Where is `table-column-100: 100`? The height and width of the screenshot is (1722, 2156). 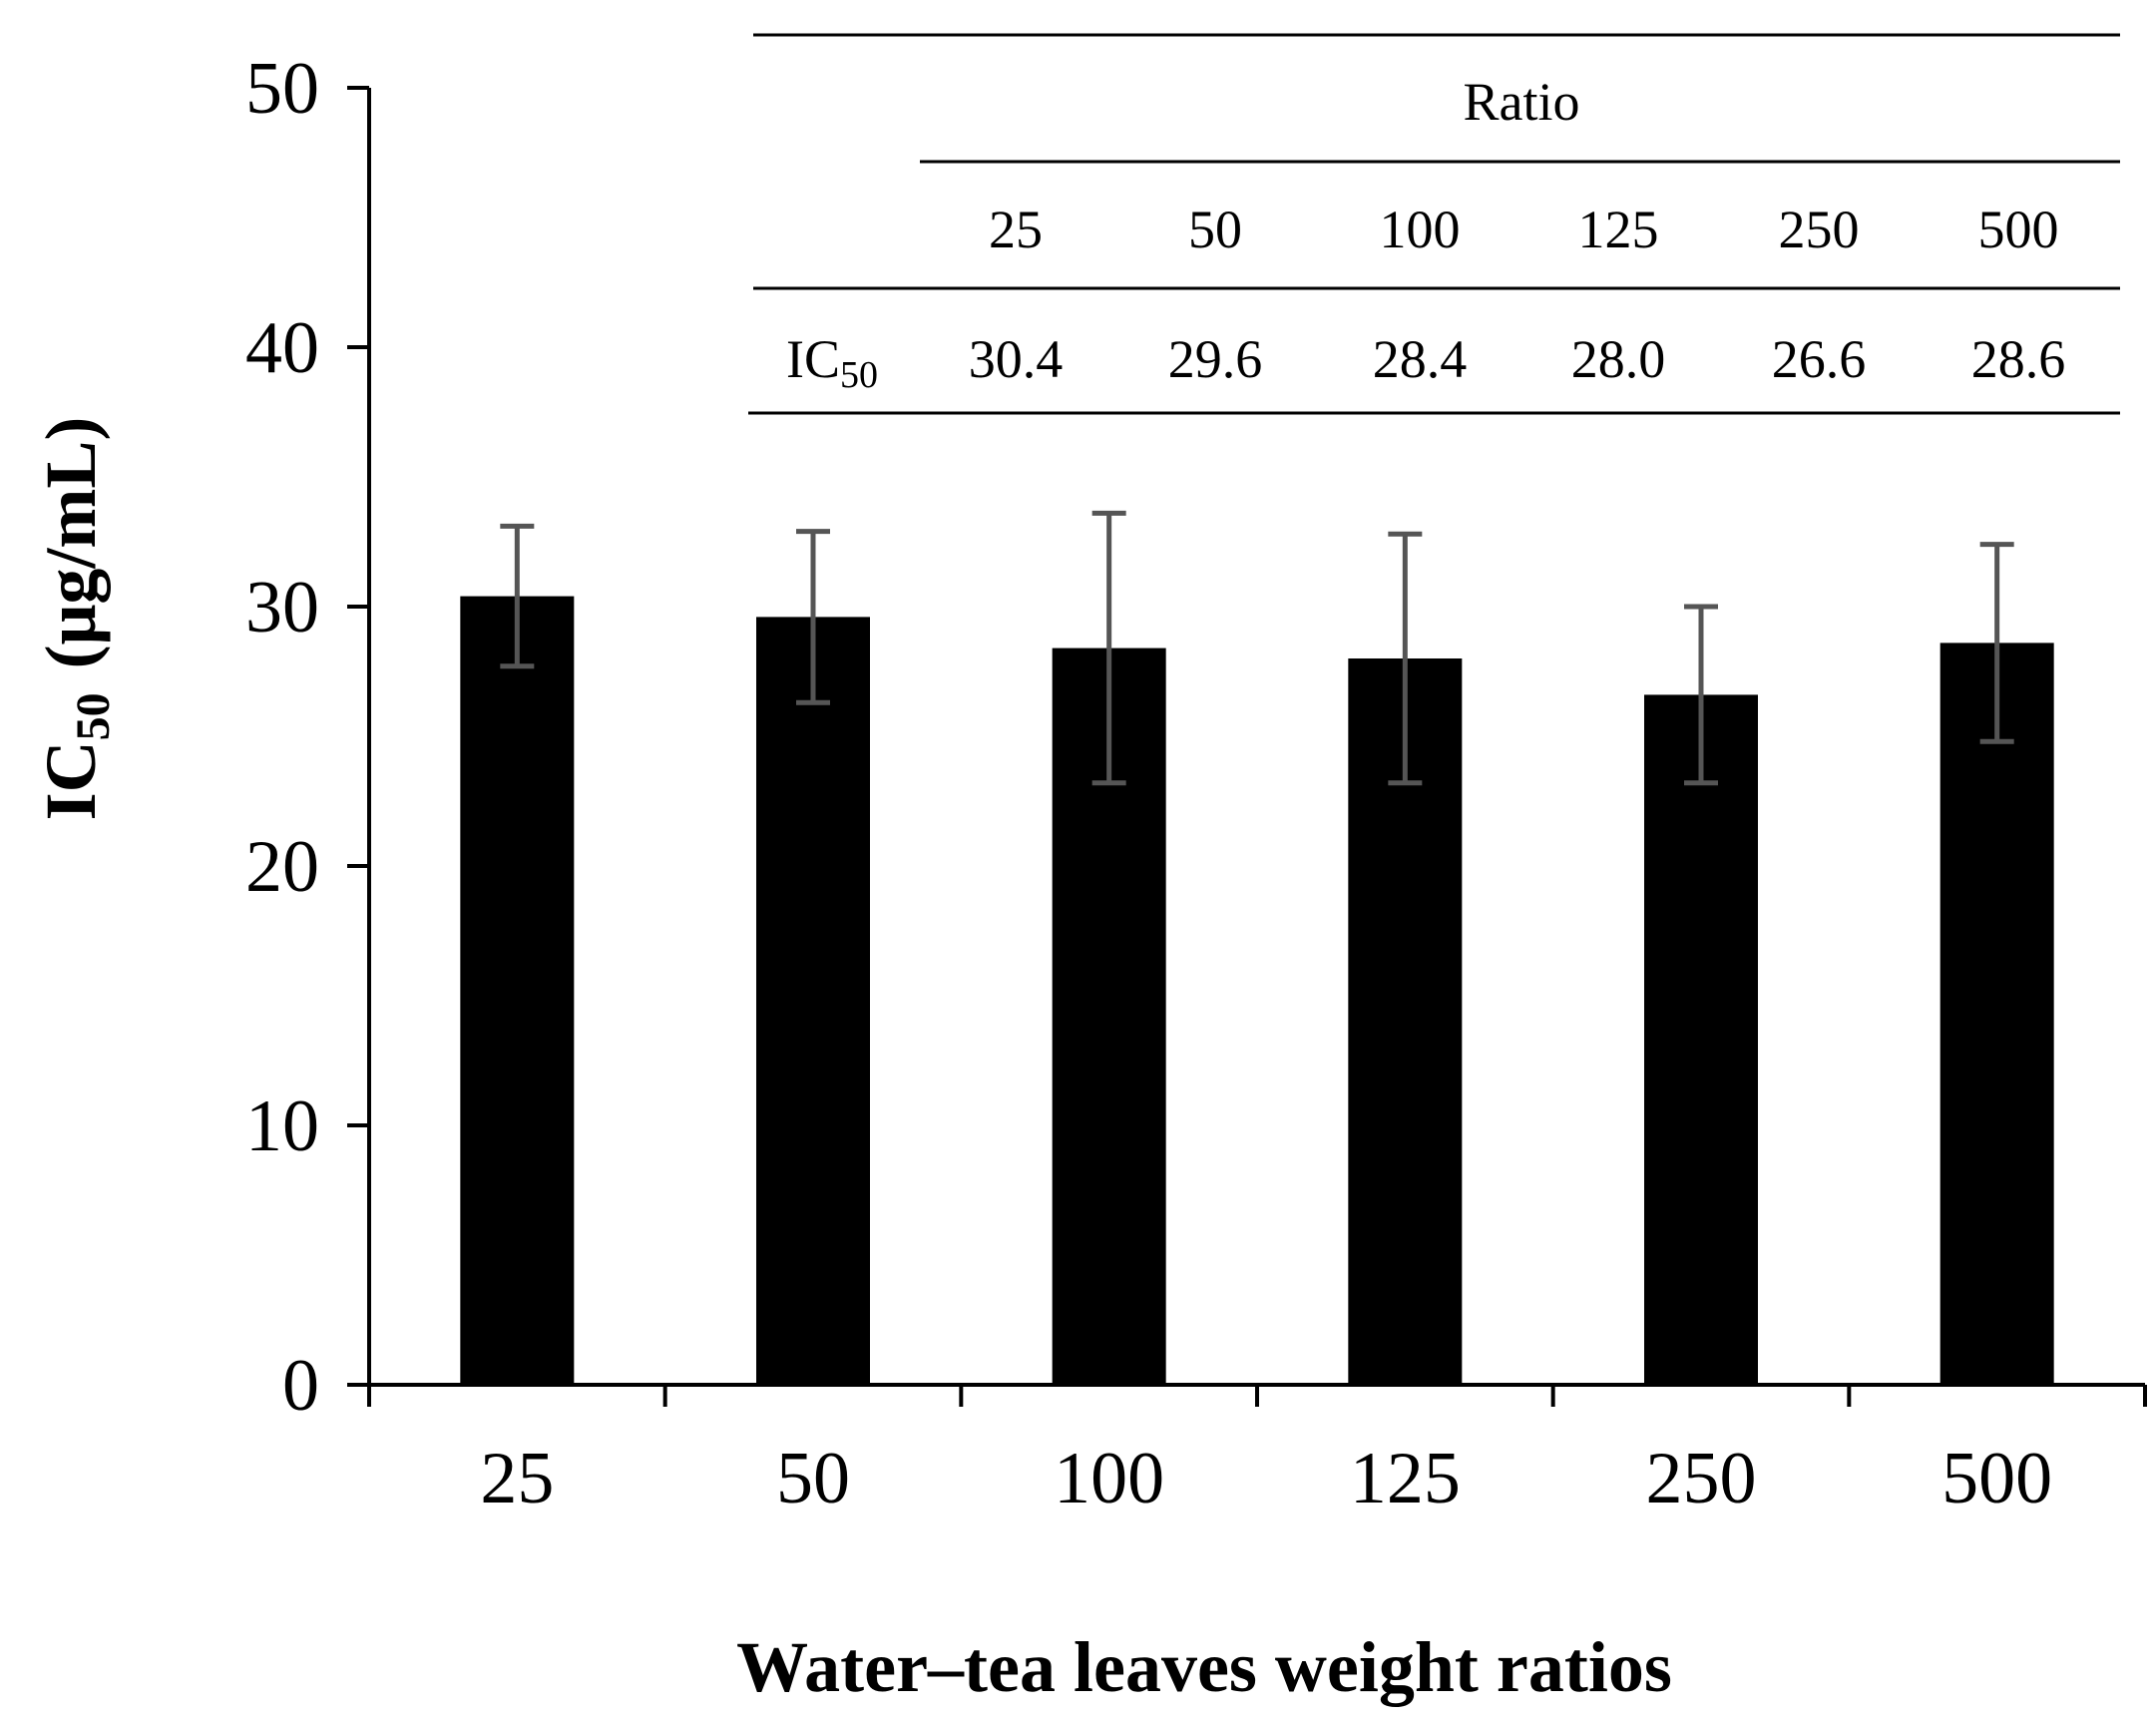 table-column-100: 100 is located at coordinates (1420, 229).